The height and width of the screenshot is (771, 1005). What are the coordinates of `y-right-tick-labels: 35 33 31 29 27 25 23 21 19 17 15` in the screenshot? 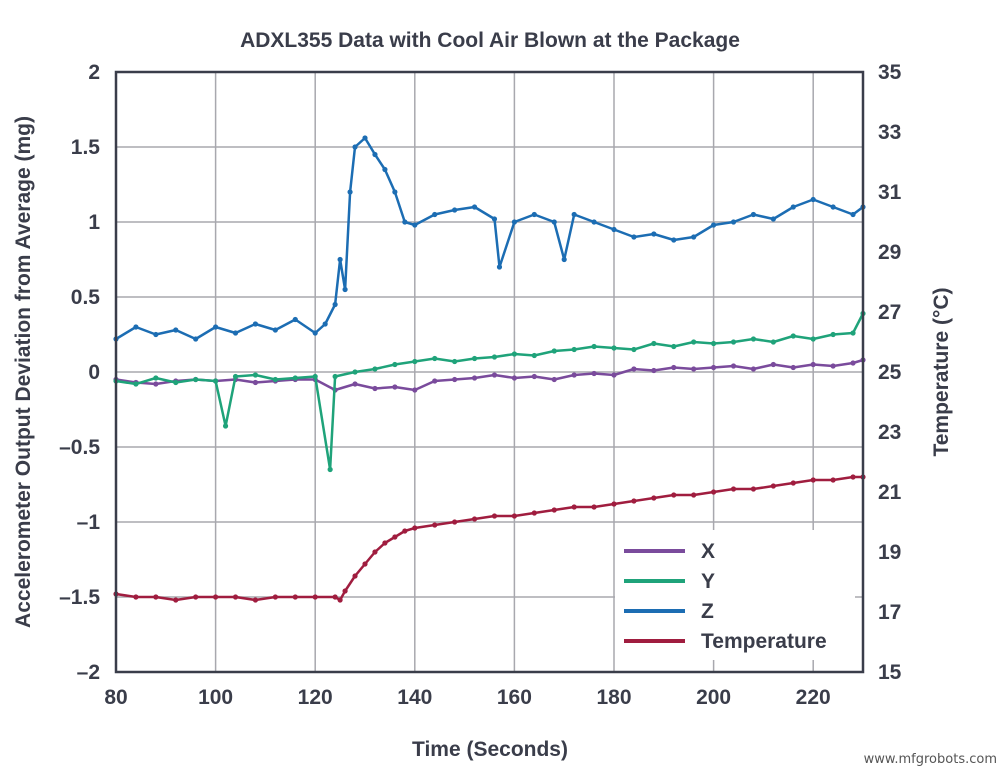 It's located at (890, 372).